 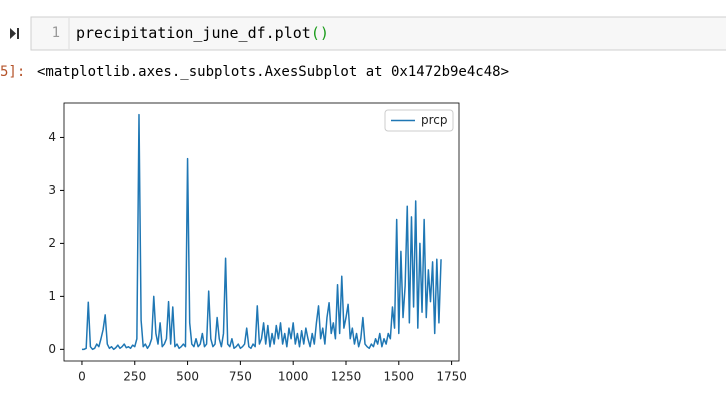 I want to click on code-parens: (), so click(x=320, y=33).